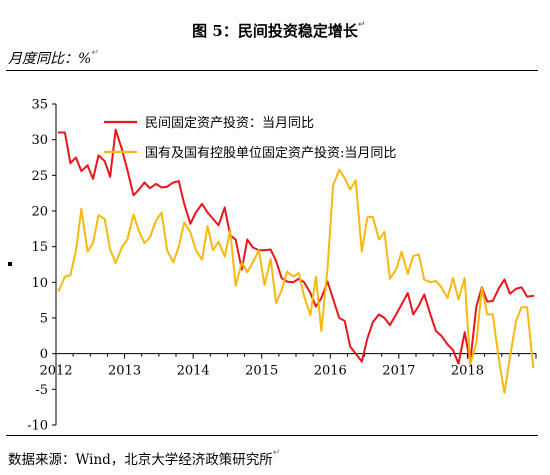  I want to click on y-tick-label: 20, so click(39, 212).